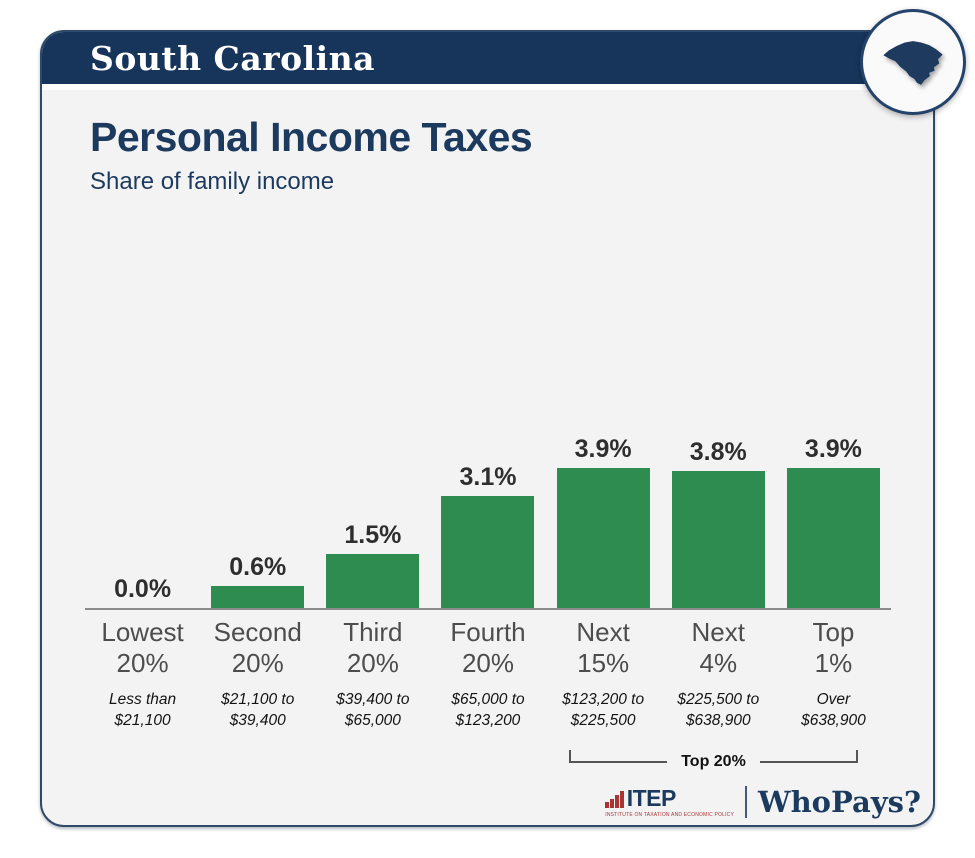 The image size is (975, 858). I want to click on category-label: Third 20%, so click(373, 647).